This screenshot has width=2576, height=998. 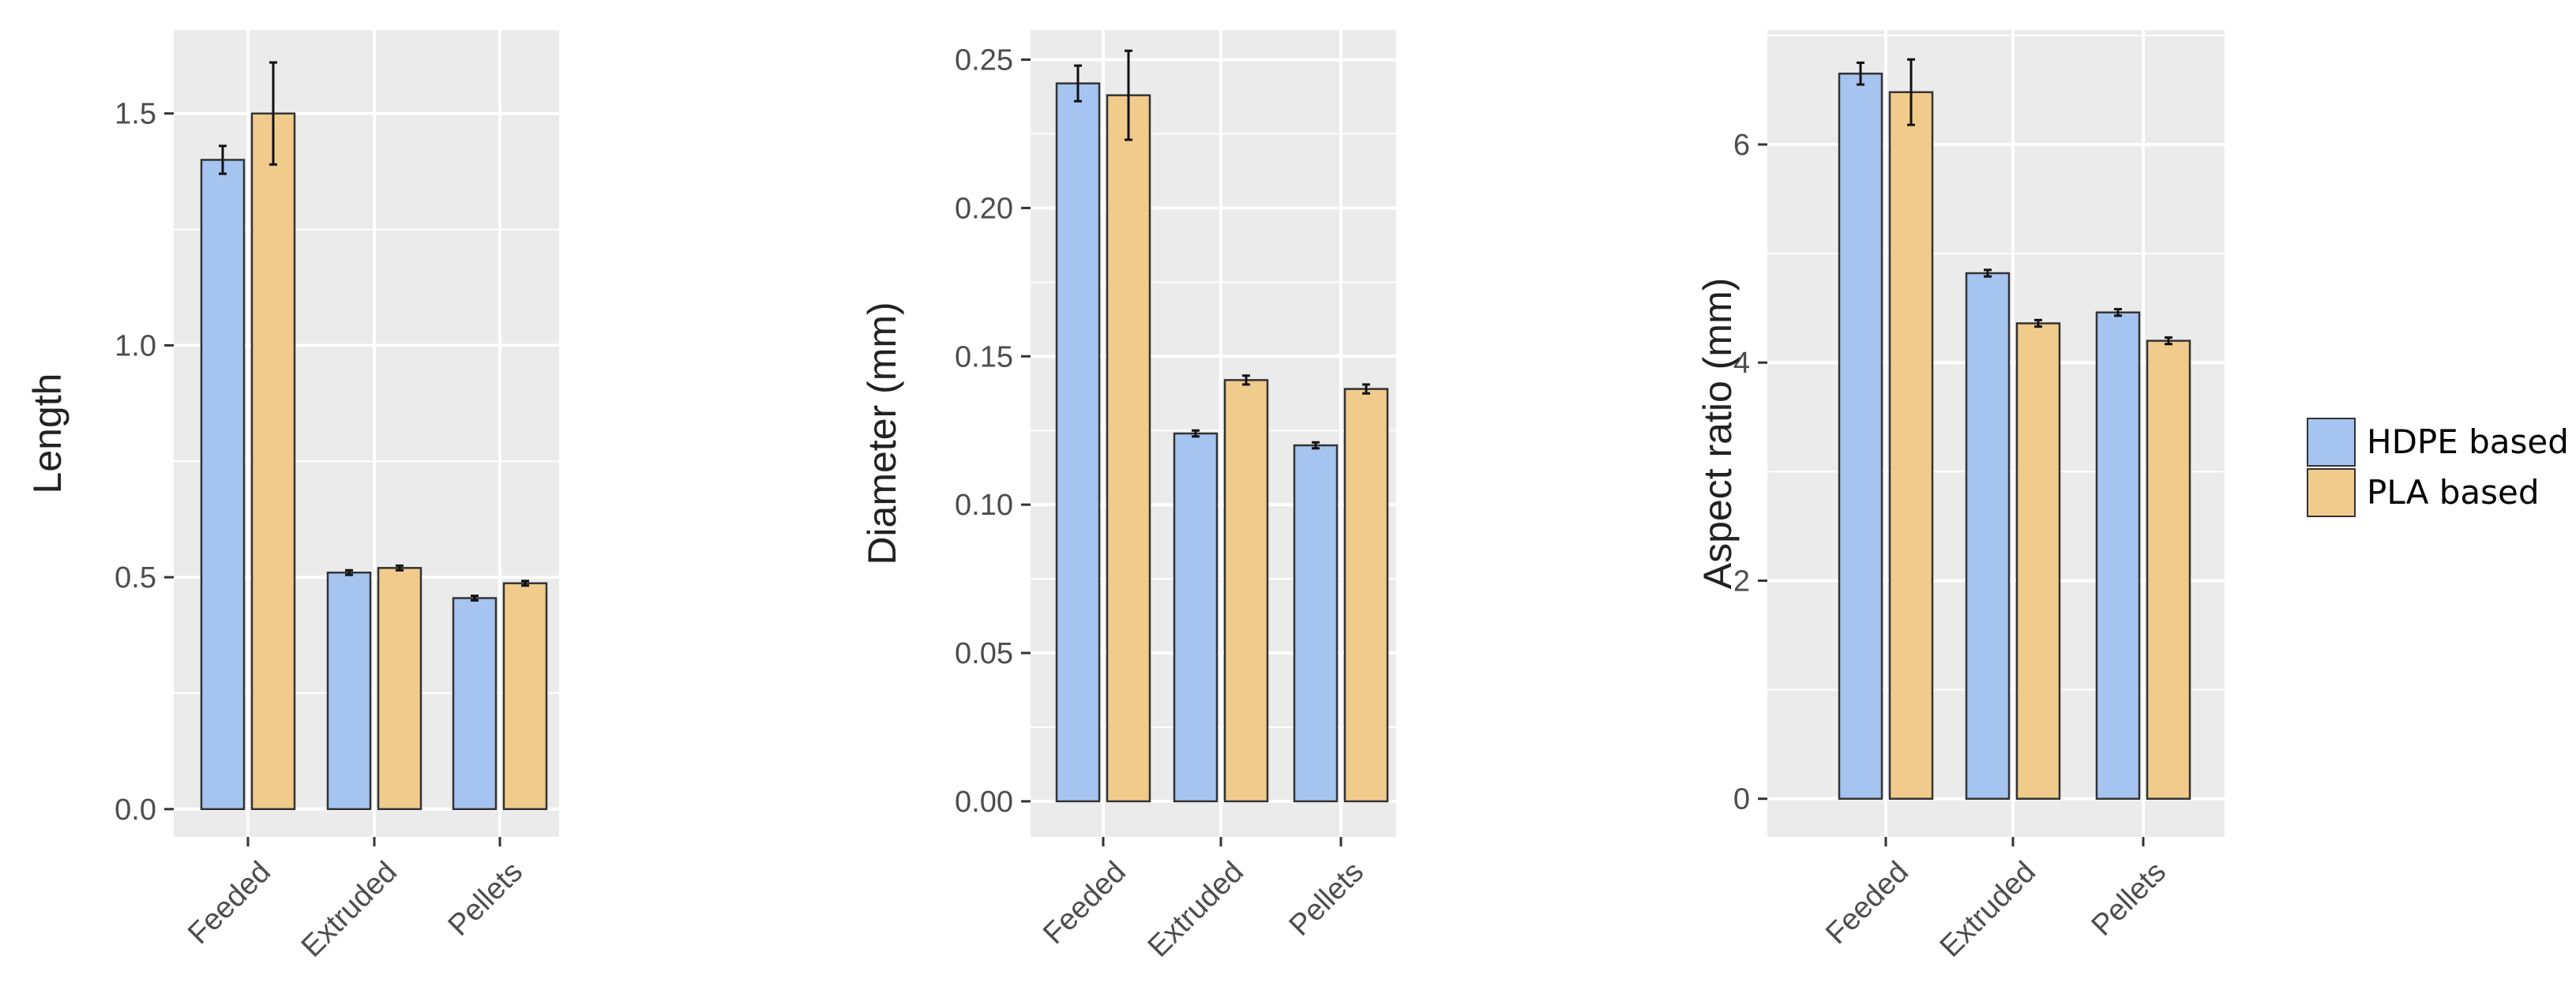 What do you see at coordinates (1741, 799) in the screenshot?
I see `y-tick-label: 0` at bounding box center [1741, 799].